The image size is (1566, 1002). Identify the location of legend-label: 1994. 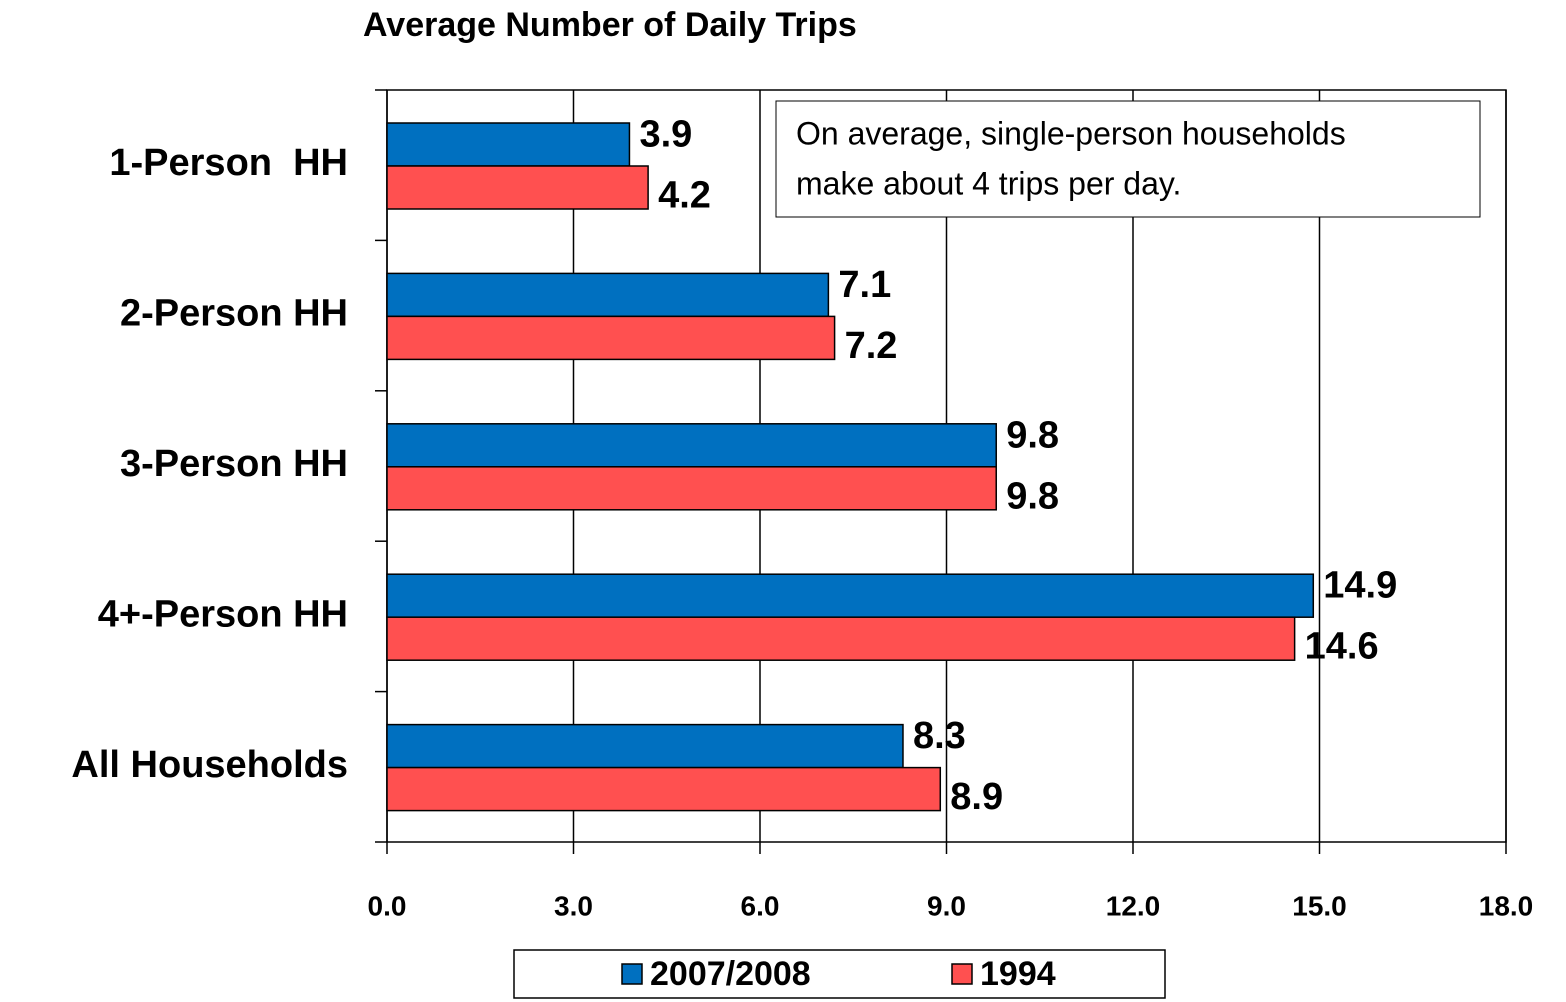
(1018, 974).